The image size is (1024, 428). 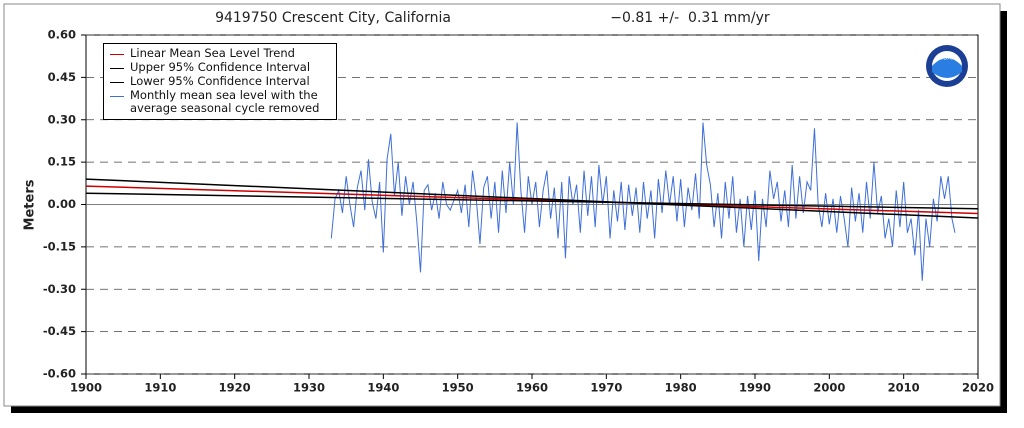 What do you see at coordinates (681, 388) in the screenshot?
I see `x-tick-label: 1980` at bounding box center [681, 388].